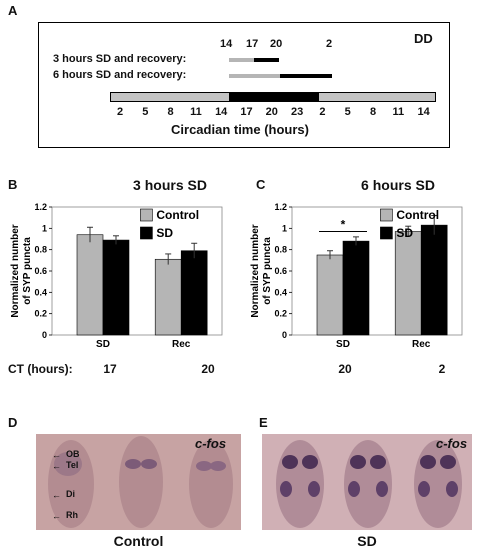  I want to click on panel-e-caption: SD, so click(367, 541).